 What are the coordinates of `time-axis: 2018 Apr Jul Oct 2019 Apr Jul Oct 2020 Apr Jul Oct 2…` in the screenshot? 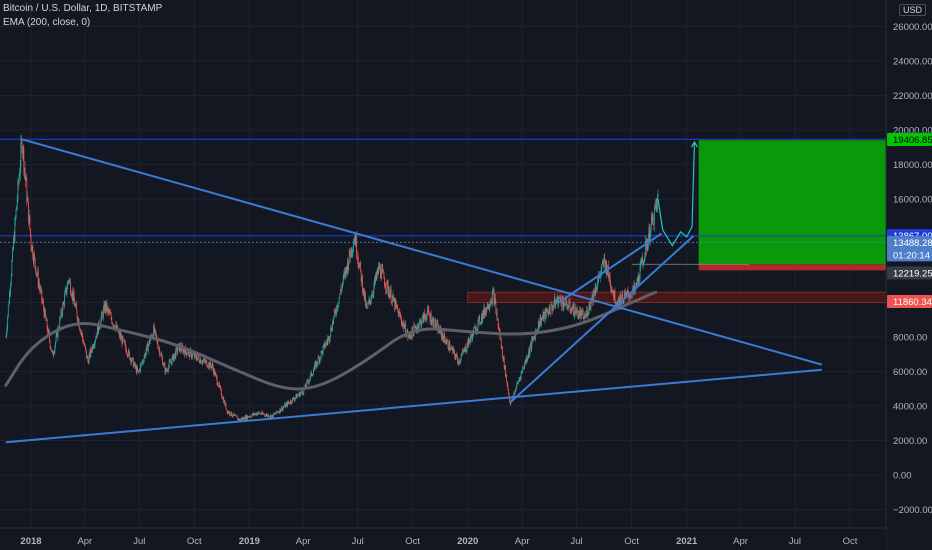 It's located at (443, 538).